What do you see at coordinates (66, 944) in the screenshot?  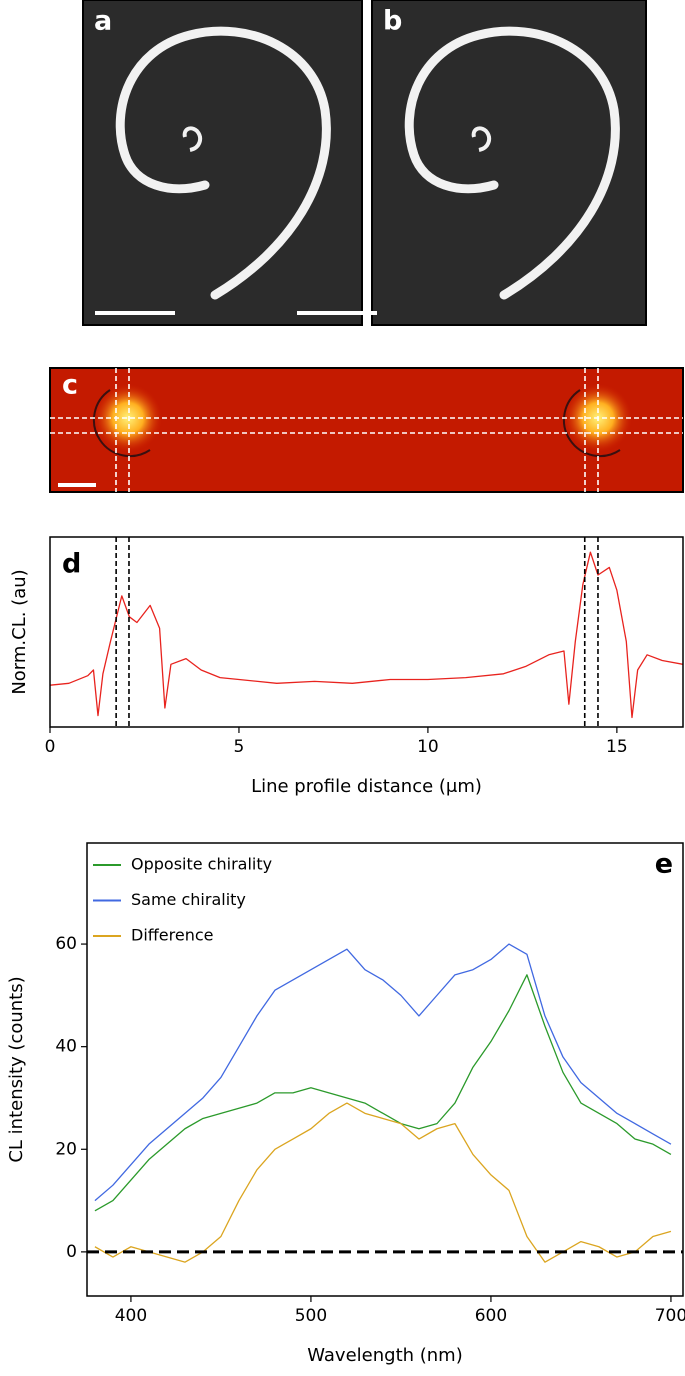 I see `y-tick-label: 60` at bounding box center [66, 944].